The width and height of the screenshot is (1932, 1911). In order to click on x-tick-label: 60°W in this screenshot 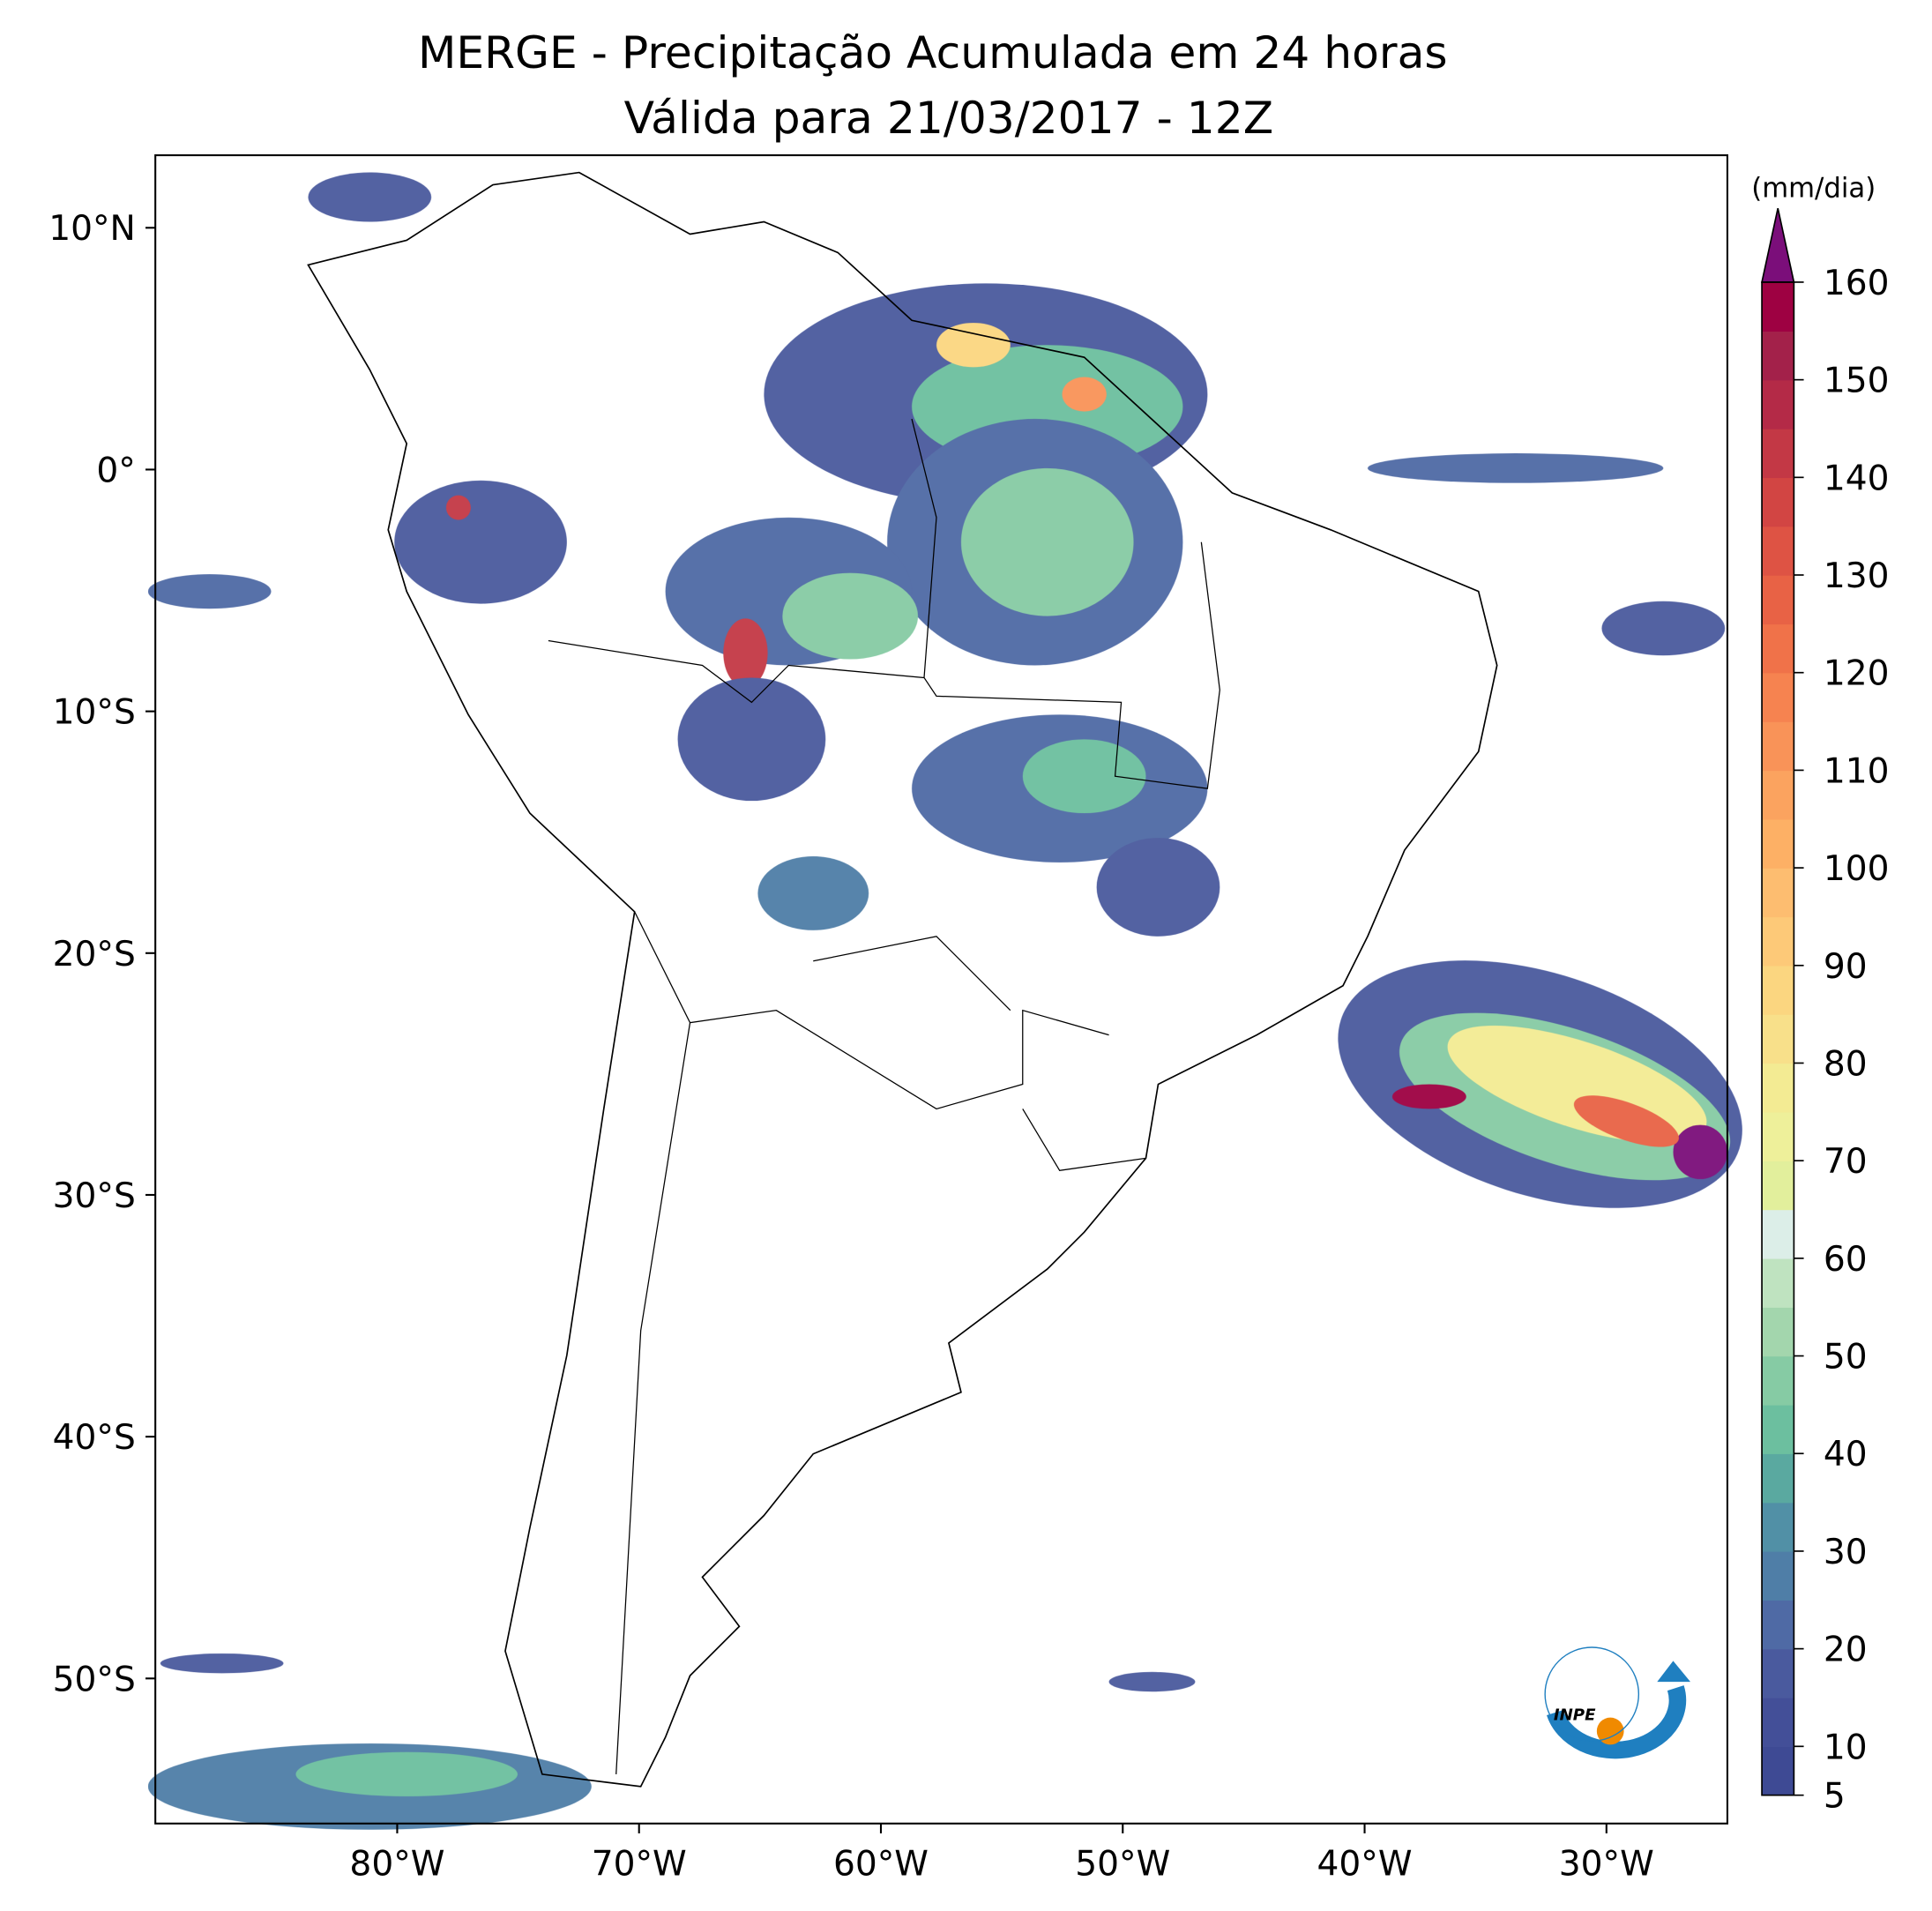, I will do `click(881, 1864)`.